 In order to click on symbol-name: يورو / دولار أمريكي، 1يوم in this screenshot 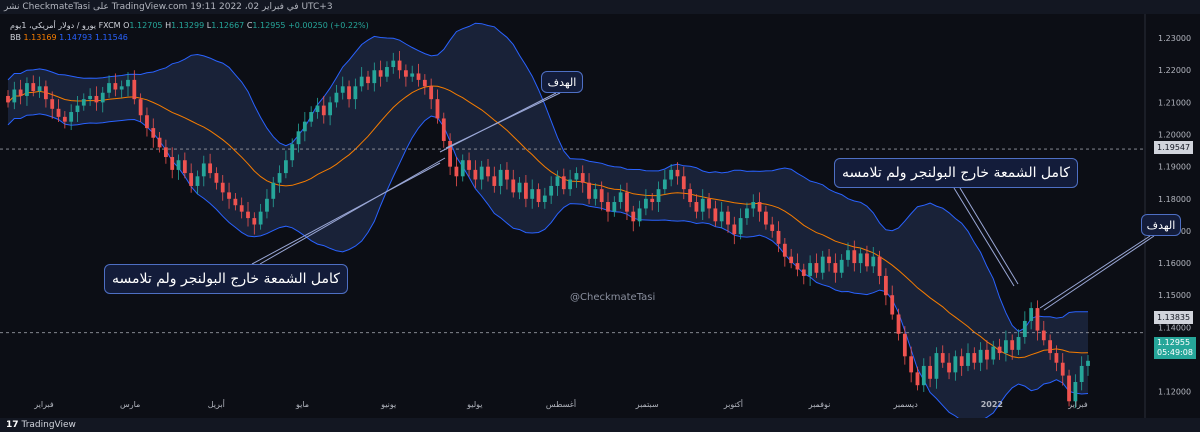, I will do `click(53, 25)`.